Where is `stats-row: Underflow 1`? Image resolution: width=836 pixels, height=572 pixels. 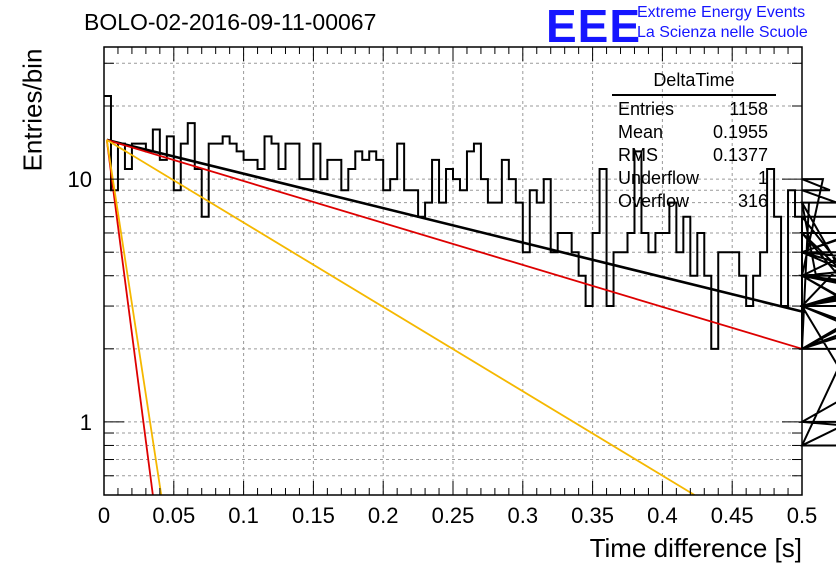
stats-row: Underflow 1 is located at coordinates (694, 178).